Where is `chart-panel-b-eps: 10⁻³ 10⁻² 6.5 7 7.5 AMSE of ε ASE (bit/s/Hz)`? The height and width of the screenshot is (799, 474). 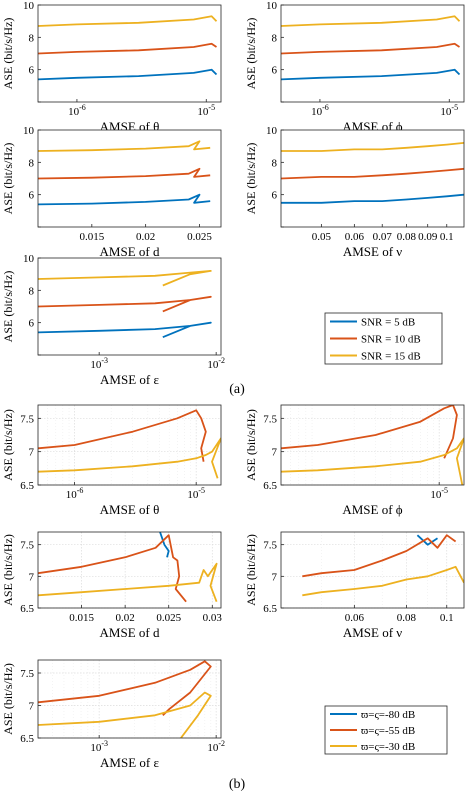 chart-panel-b-eps: 10⁻³ 10⁻² 6.5 7 7.5 AMSE of ε ASE (bit/s/Hz) is located at coordinates (113, 714).